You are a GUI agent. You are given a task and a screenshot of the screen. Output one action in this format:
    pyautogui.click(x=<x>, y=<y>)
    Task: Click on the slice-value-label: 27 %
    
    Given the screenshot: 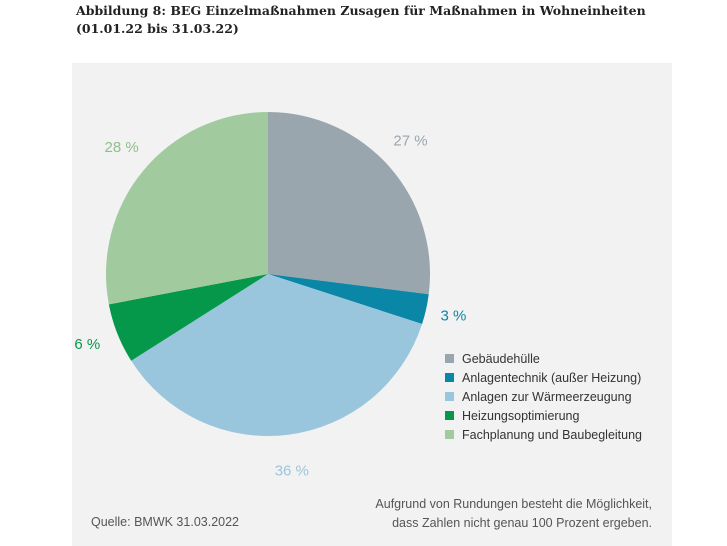 What is the action you would take?
    pyautogui.click(x=410, y=140)
    